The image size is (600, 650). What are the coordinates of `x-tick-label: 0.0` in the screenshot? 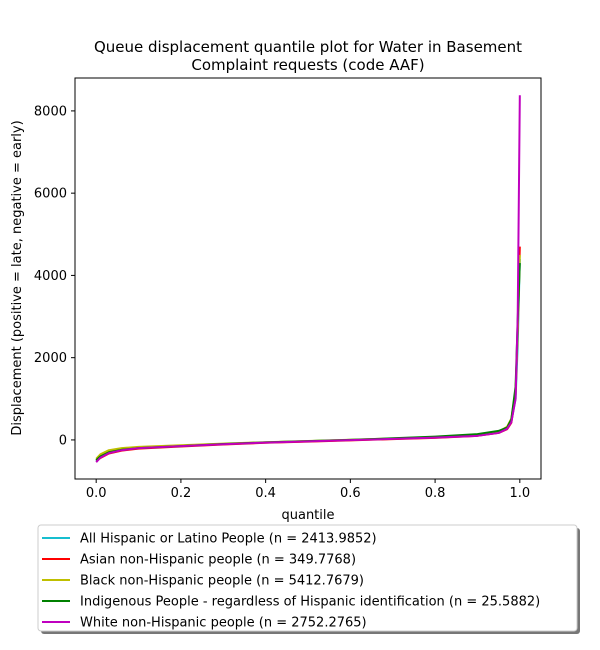 It's located at (96, 493).